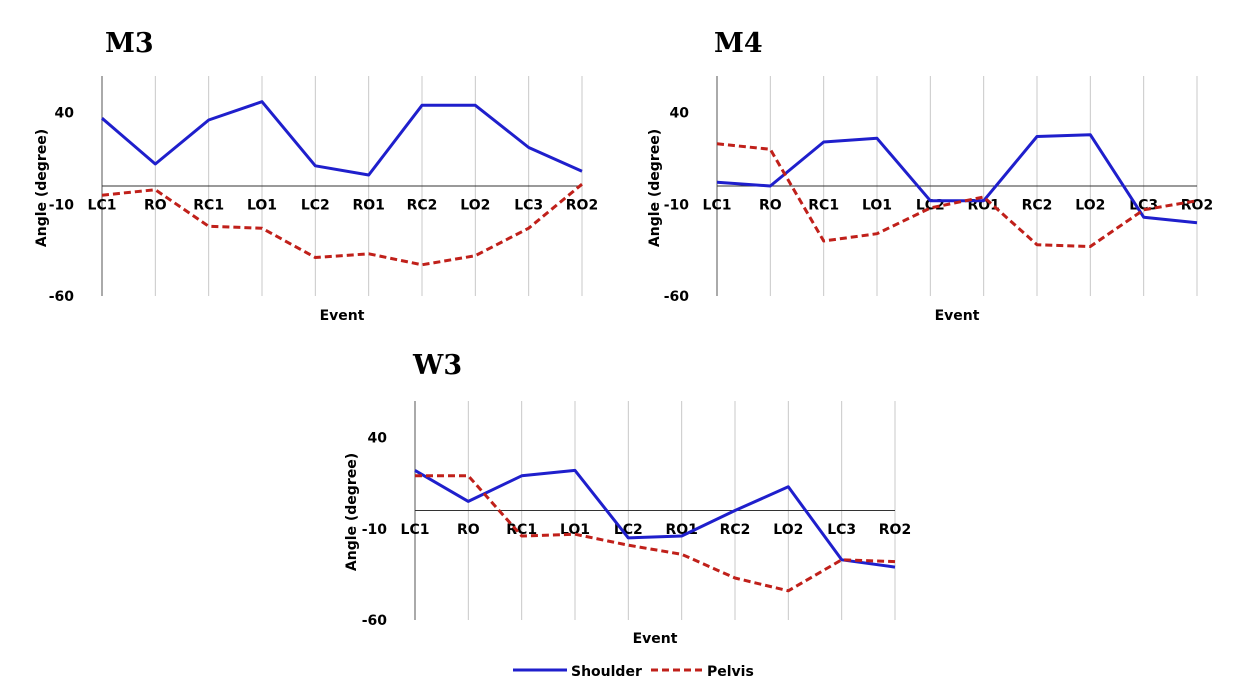 Image resolution: width=1243 pixels, height=692 pixels. I want to click on x-tick-label: RO1, so click(368, 205).